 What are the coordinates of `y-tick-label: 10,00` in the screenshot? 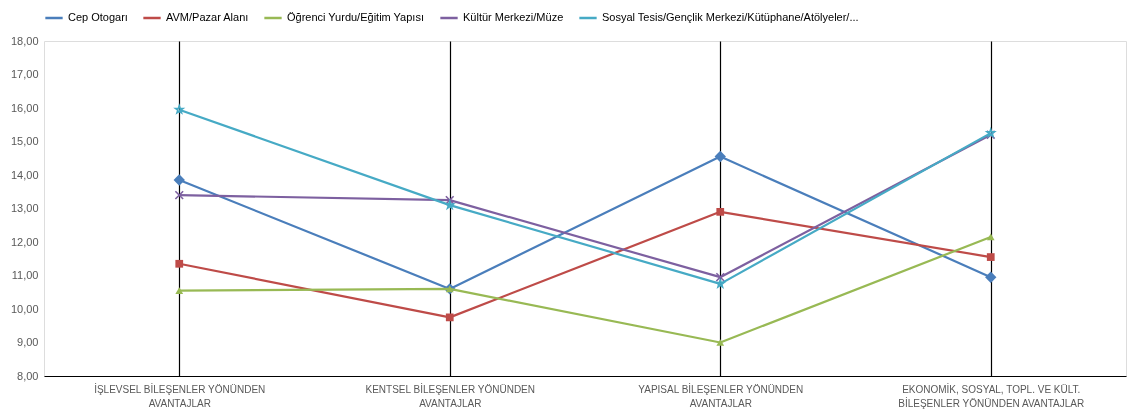 It's located at (24, 308).